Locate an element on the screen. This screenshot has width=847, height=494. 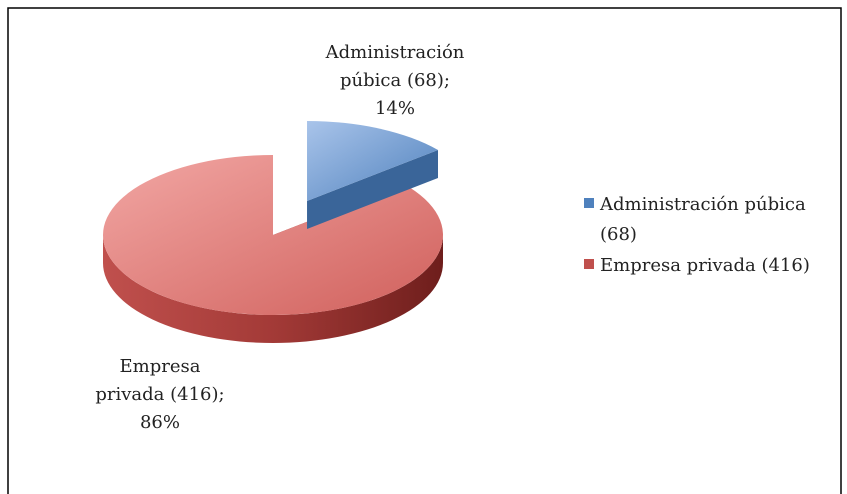
slice-side is located at coordinates (273, 289).